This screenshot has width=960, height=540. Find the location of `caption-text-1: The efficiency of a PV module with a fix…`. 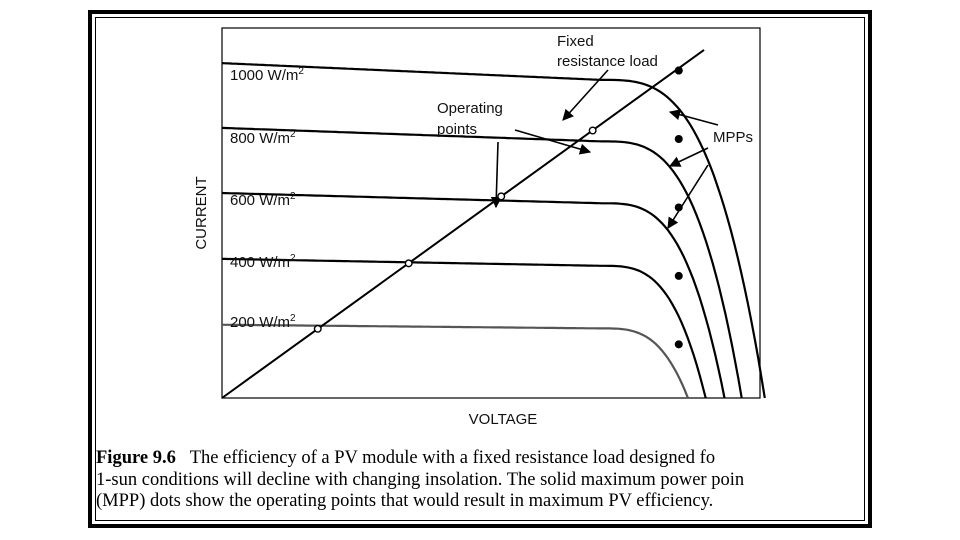

caption-text-1: The efficiency of a PV module with a fix… is located at coordinates (452, 458).